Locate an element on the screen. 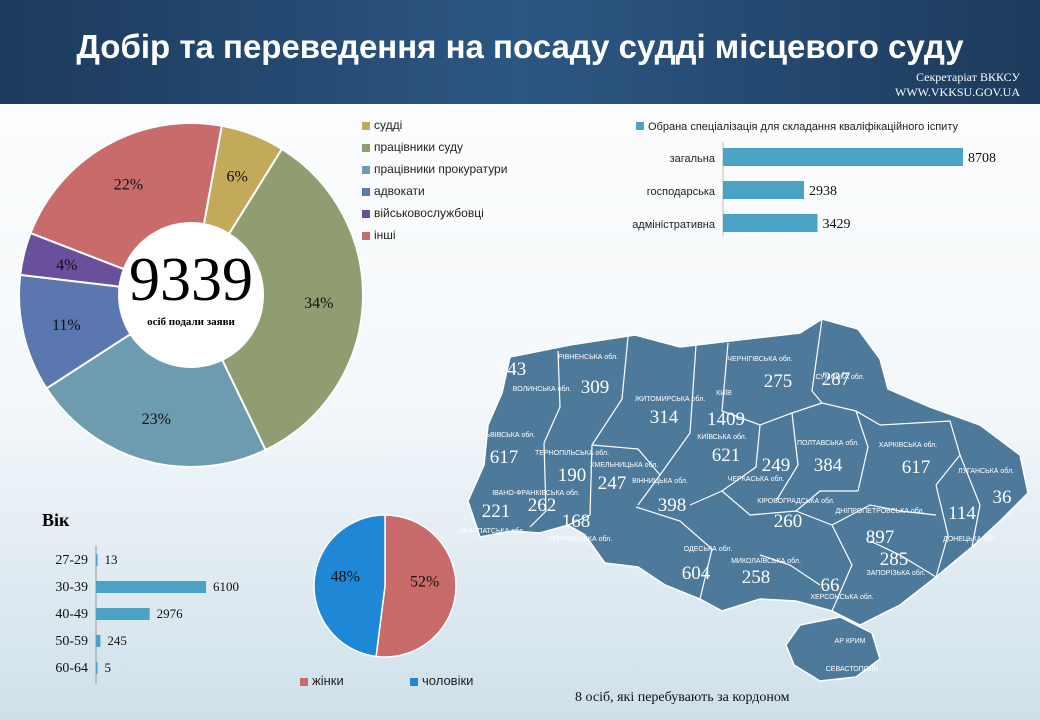 The height and width of the screenshot is (720, 1040). spec-bar-value: 3429 is located at coordinates (837, 224).